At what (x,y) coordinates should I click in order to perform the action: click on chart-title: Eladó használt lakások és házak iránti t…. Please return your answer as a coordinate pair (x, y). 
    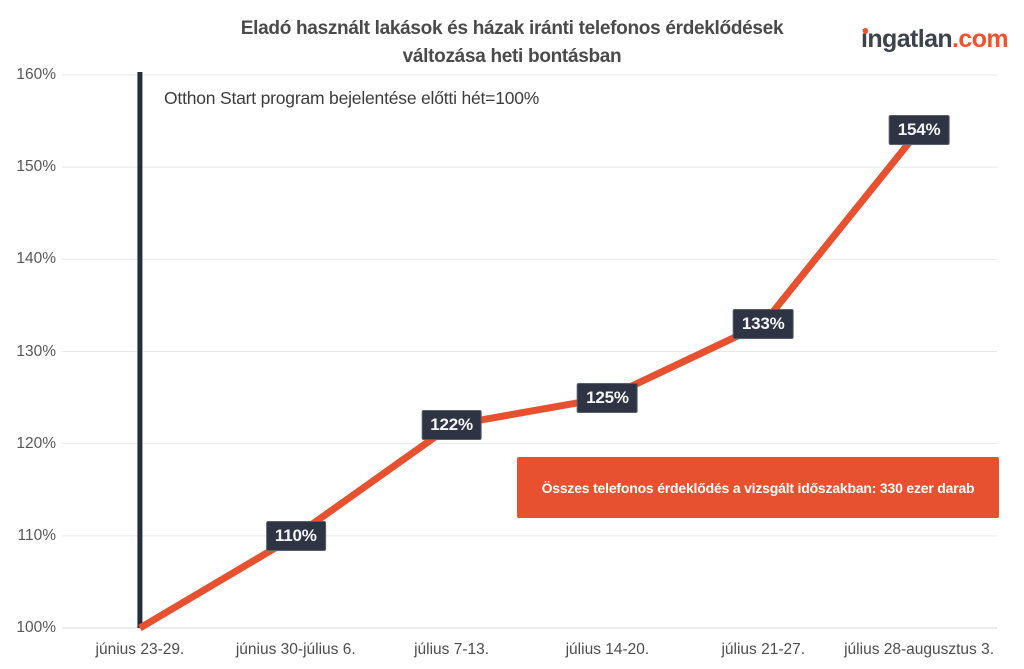
    Looking at the image, I should click on (512, 43).